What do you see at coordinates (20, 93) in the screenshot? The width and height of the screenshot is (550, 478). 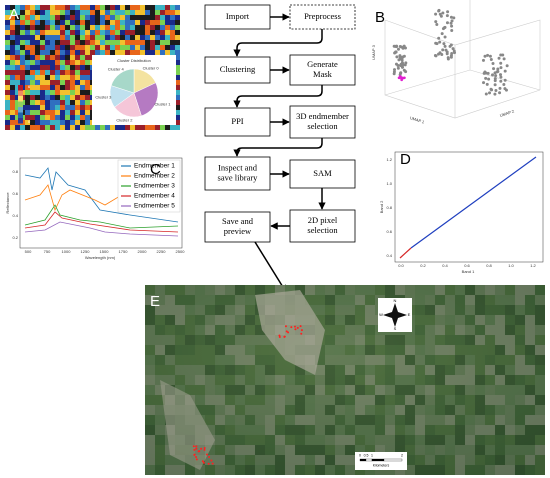 I see `colorbar-segment` at bounding box center [20, 93].